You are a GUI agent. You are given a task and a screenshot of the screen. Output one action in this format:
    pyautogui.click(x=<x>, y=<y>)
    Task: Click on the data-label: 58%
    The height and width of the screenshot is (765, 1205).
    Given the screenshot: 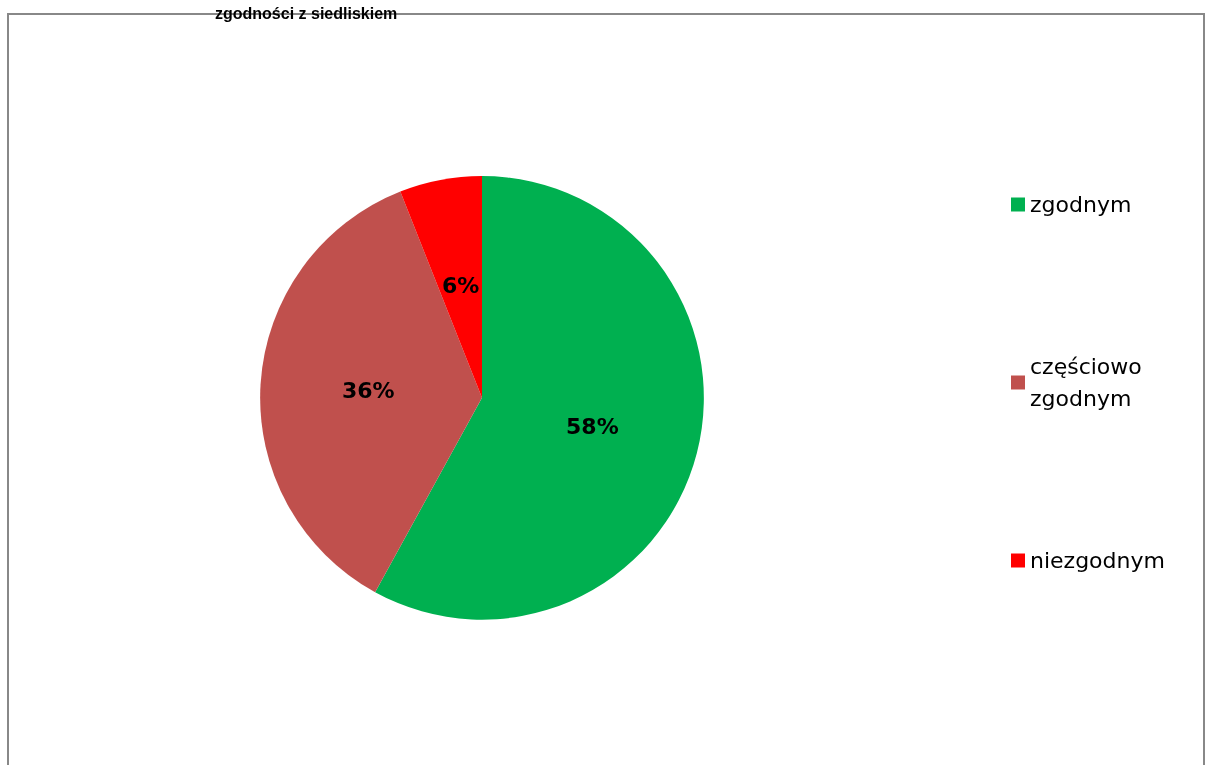 What is the action you would take?
    pyautogui.click(x=592, y=426)
    